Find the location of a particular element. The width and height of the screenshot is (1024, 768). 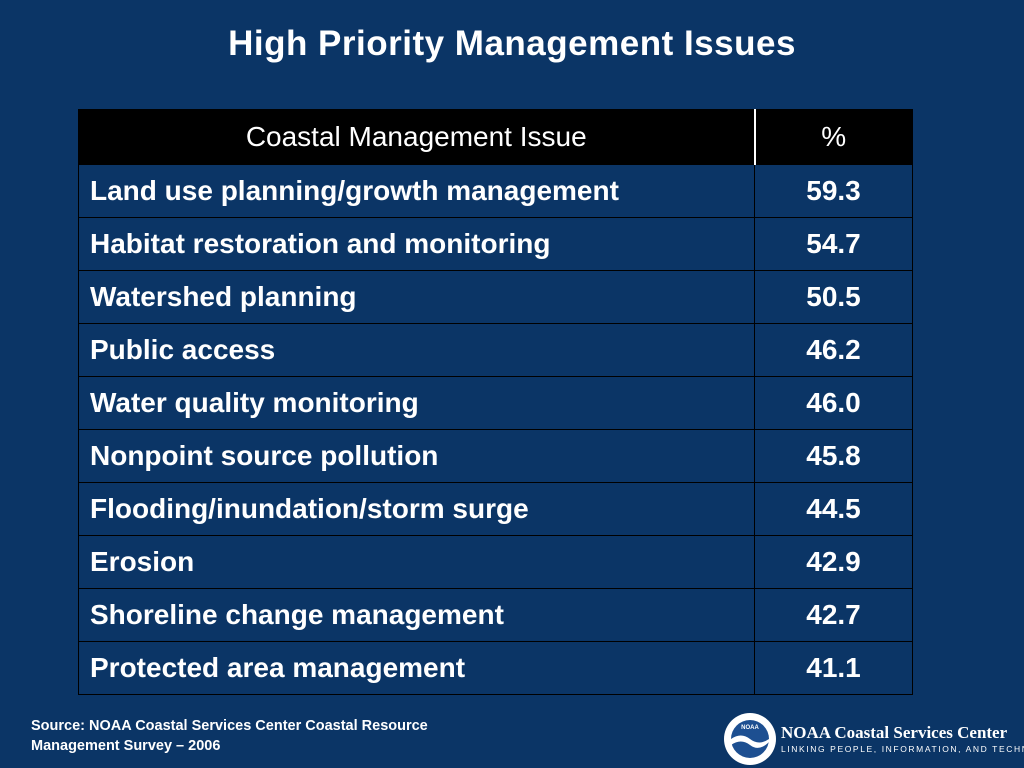

issue-cell: Shoreline change management is located at coordinates (416, 615).